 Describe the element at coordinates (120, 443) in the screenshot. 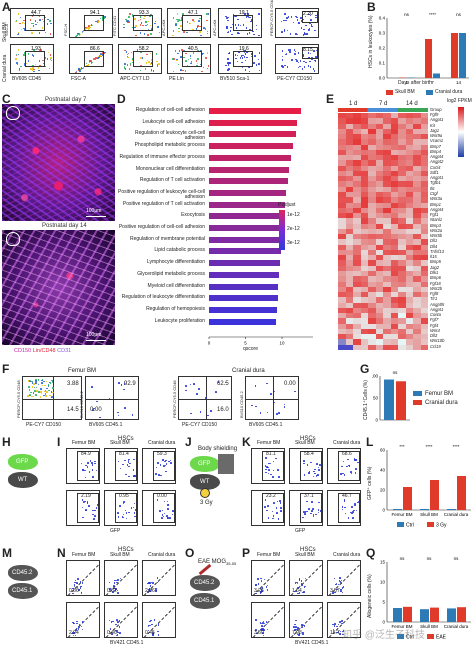

I see `i-col-label: Skull BM` at that location.